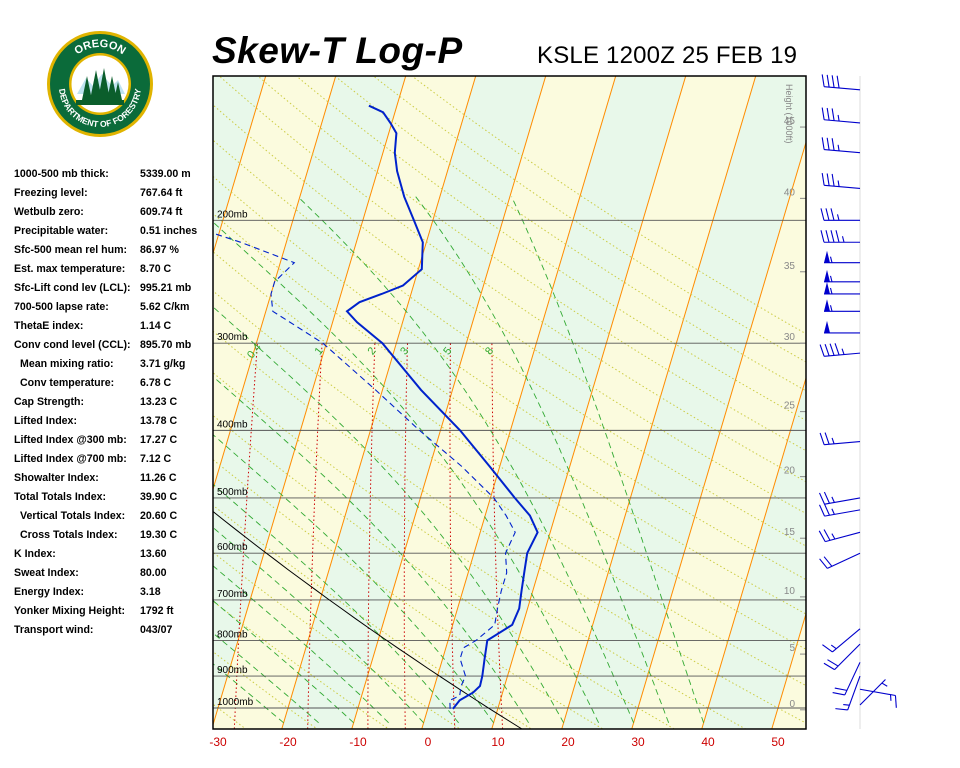 This screenshot has width=960, height=768. I want to click on stat-value: 17.27 C, so click(159, 440).